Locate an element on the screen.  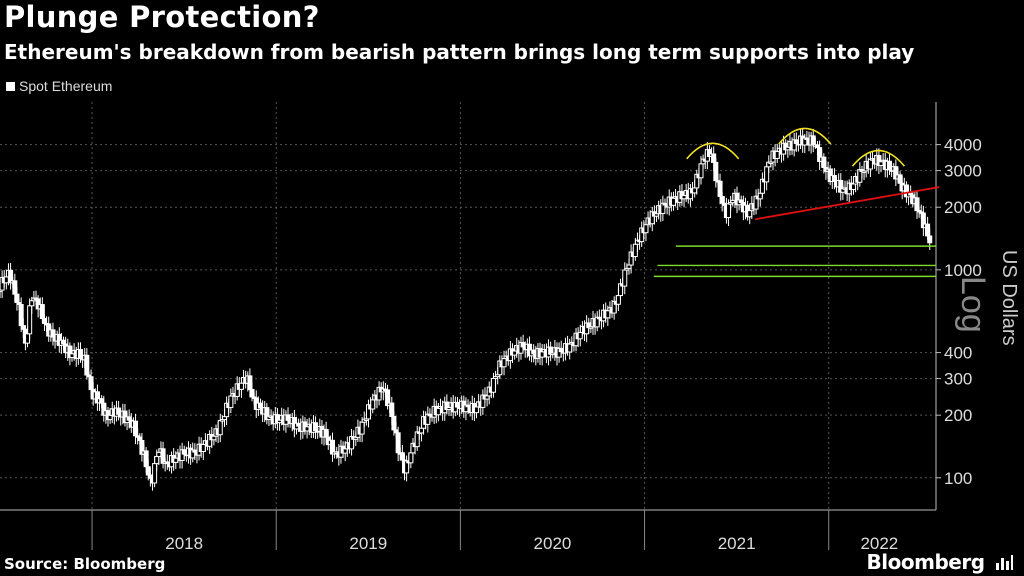
legend: Spot Ethereum is located at coordinates (59, 86).